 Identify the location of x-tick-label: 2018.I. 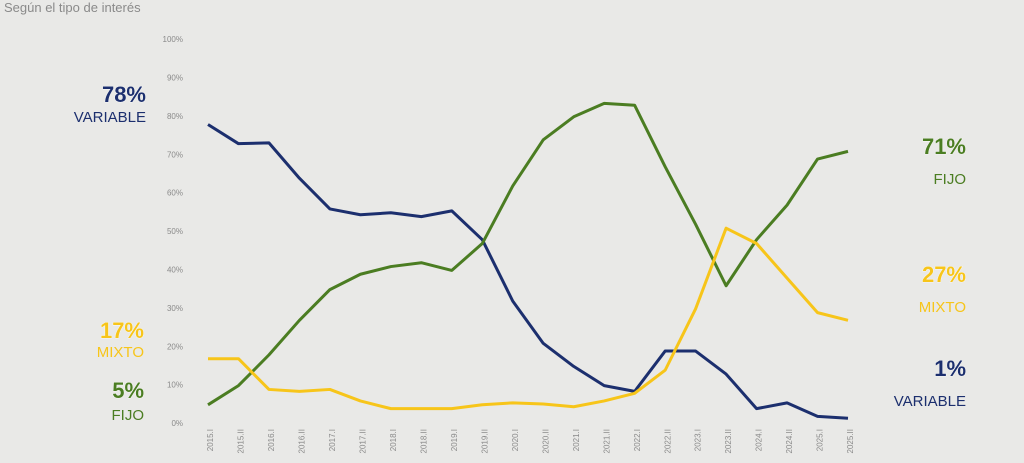
(393, 440).